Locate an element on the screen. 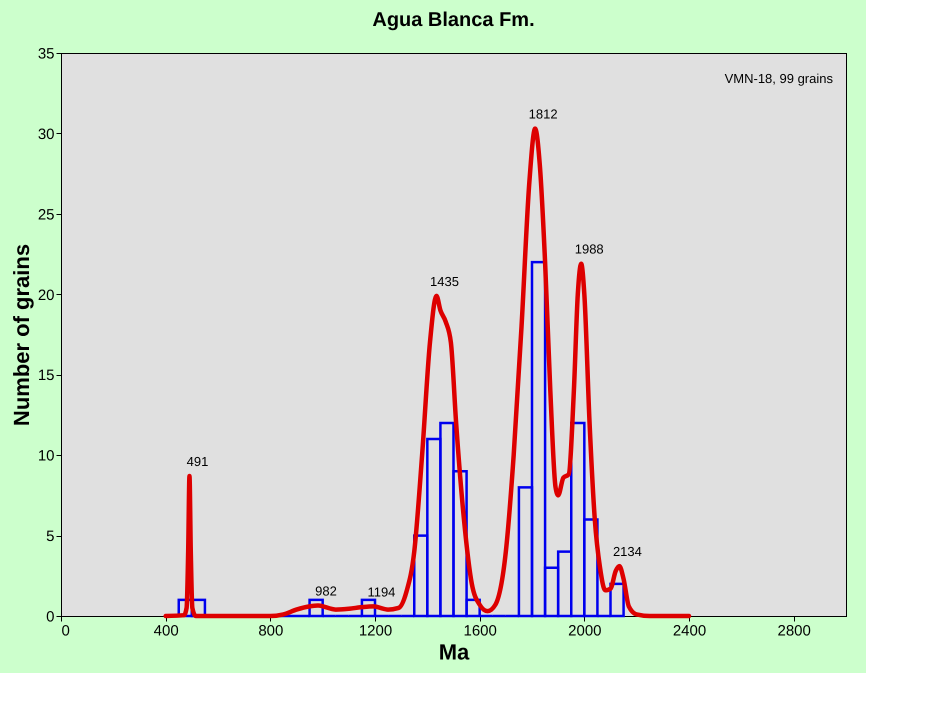 Image resolution: width=933 pixels, height=726 pixels. y-tick-label: 20 is located at coordinates (46, 295).